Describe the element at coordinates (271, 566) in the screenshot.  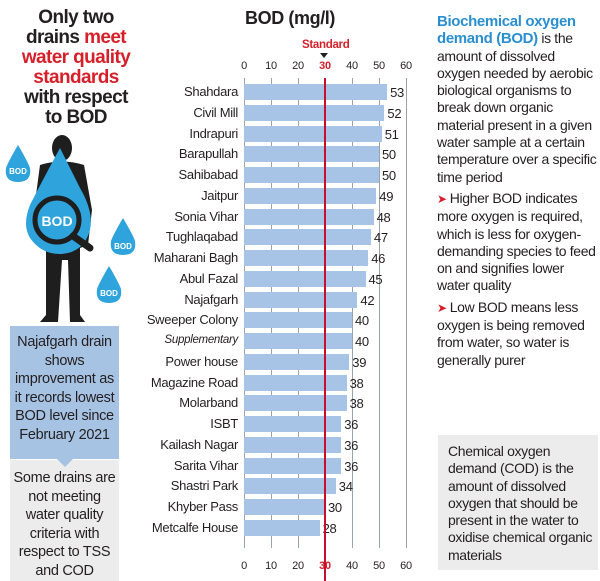
I see `axis-tick-bottom: 10` at that location.